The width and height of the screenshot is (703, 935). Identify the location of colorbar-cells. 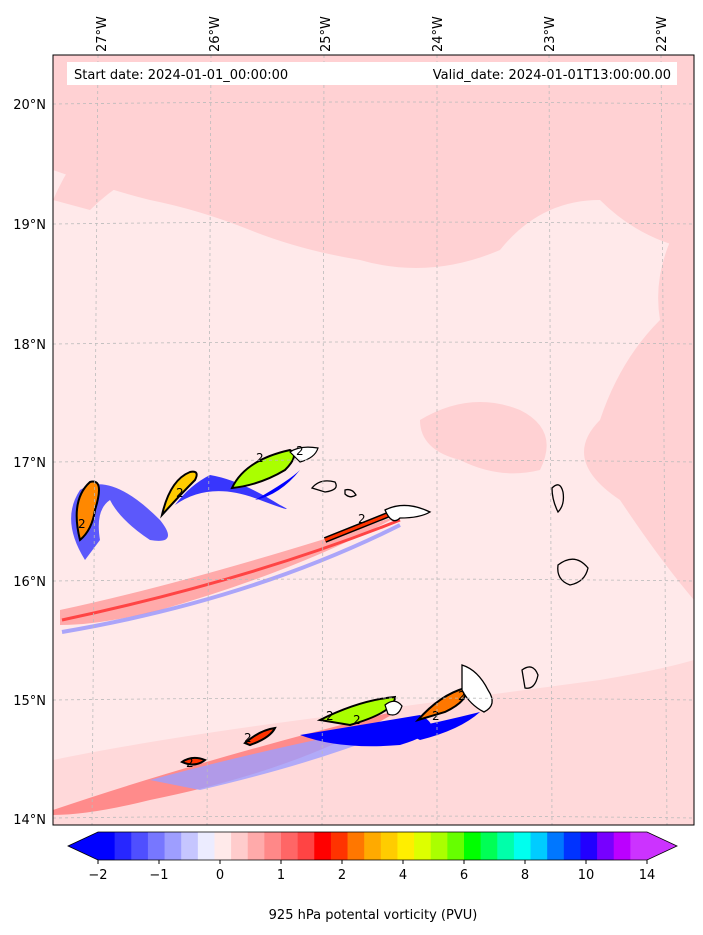
(373, 846).